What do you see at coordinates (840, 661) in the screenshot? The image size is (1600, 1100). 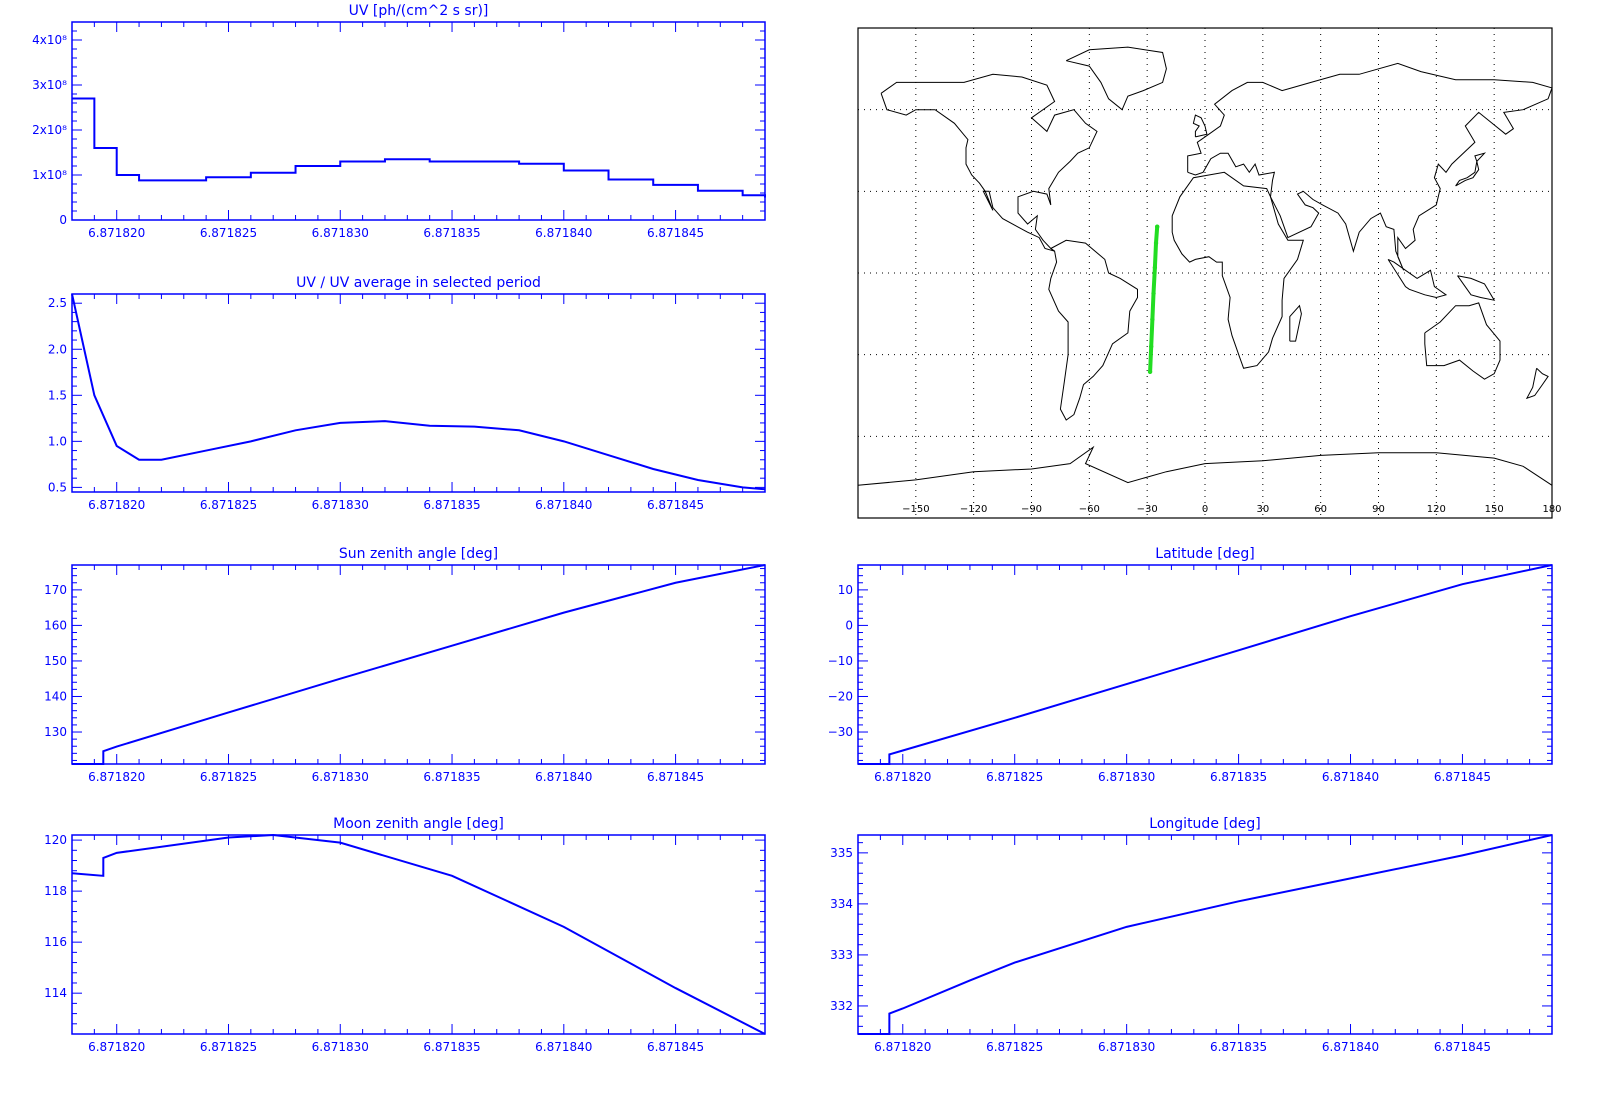 I see `y-tick-label: −10` at bounding box center [840, 661].